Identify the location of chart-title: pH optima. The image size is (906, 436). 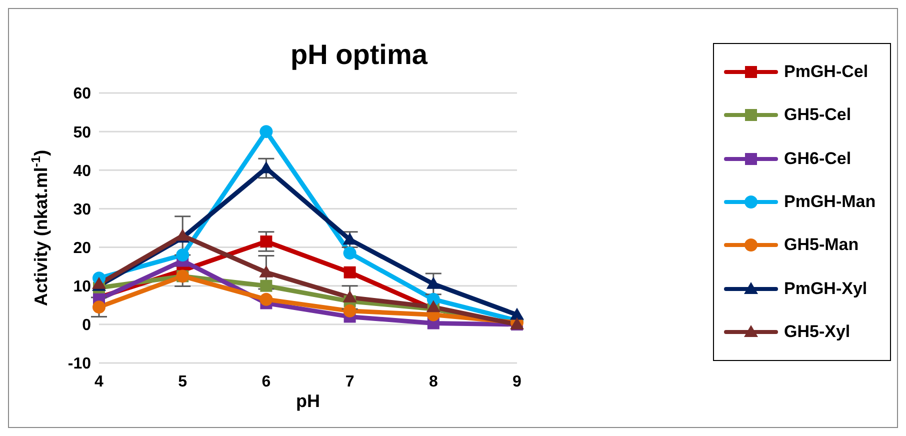
(359, 55).